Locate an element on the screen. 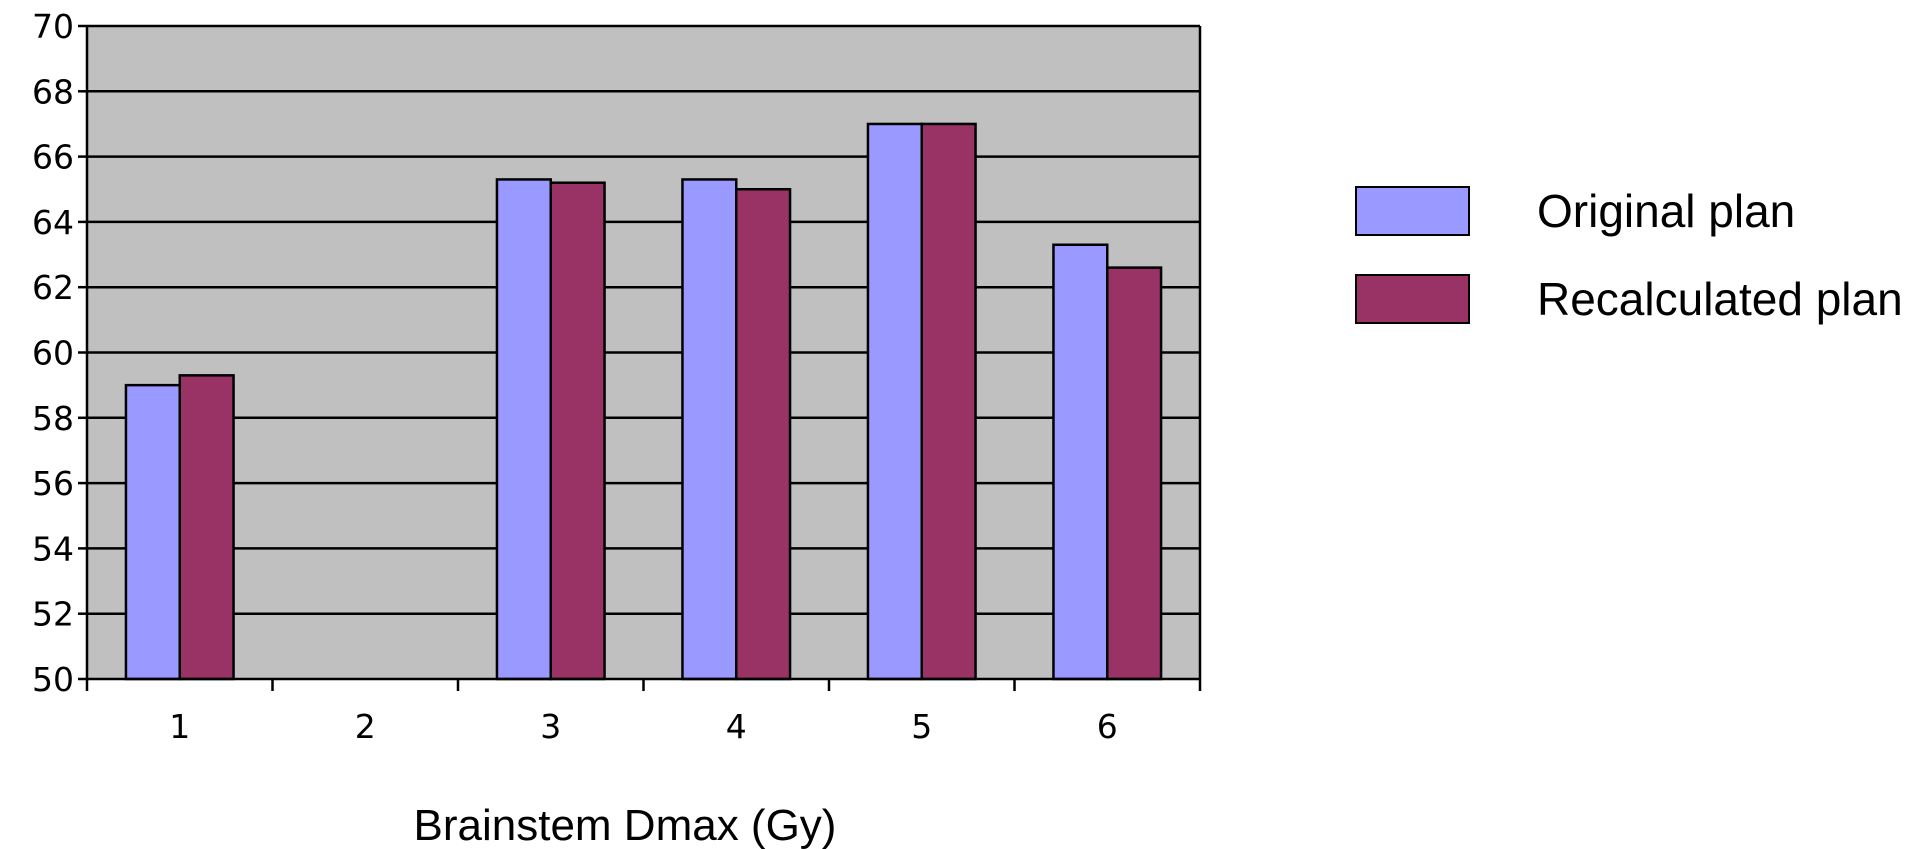  y-tick-label: 68 is located at coordinates (53, 91).